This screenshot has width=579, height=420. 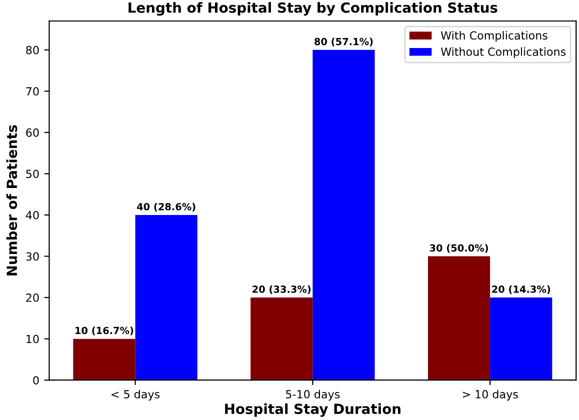 I want to click on data-label: 20 (33.3%), so click(x=281, y=289).